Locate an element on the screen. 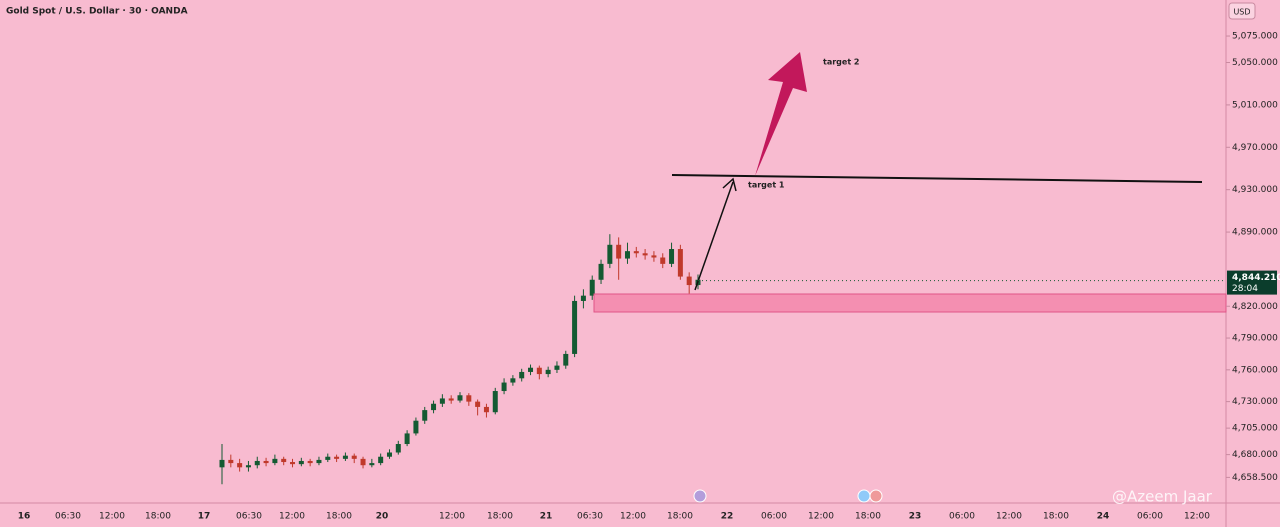 The width and height of the screenshot is (1280, 527). x-tick-label: 23 is located at coordinates (915, 517).